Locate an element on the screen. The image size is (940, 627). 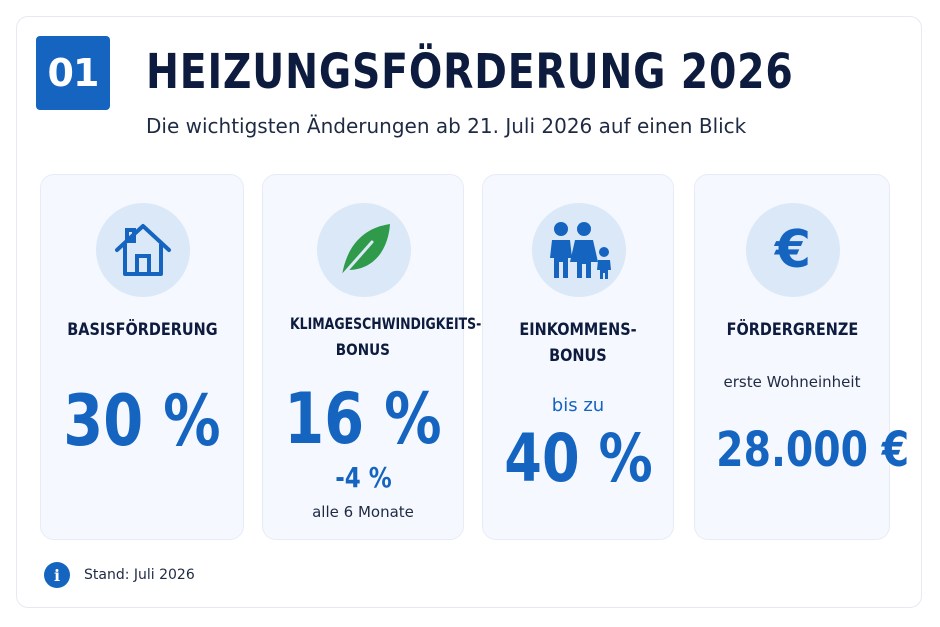
family-icon-circle is located at coordinates (579, 250).